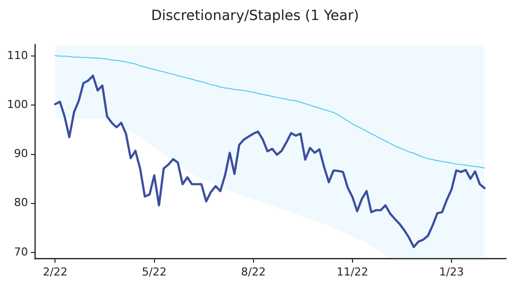 This screenshot has width=512, height=284. Describe the element at coordinates (17, 105) in the screenshot. I see `y-tick-label: 100` at that location.